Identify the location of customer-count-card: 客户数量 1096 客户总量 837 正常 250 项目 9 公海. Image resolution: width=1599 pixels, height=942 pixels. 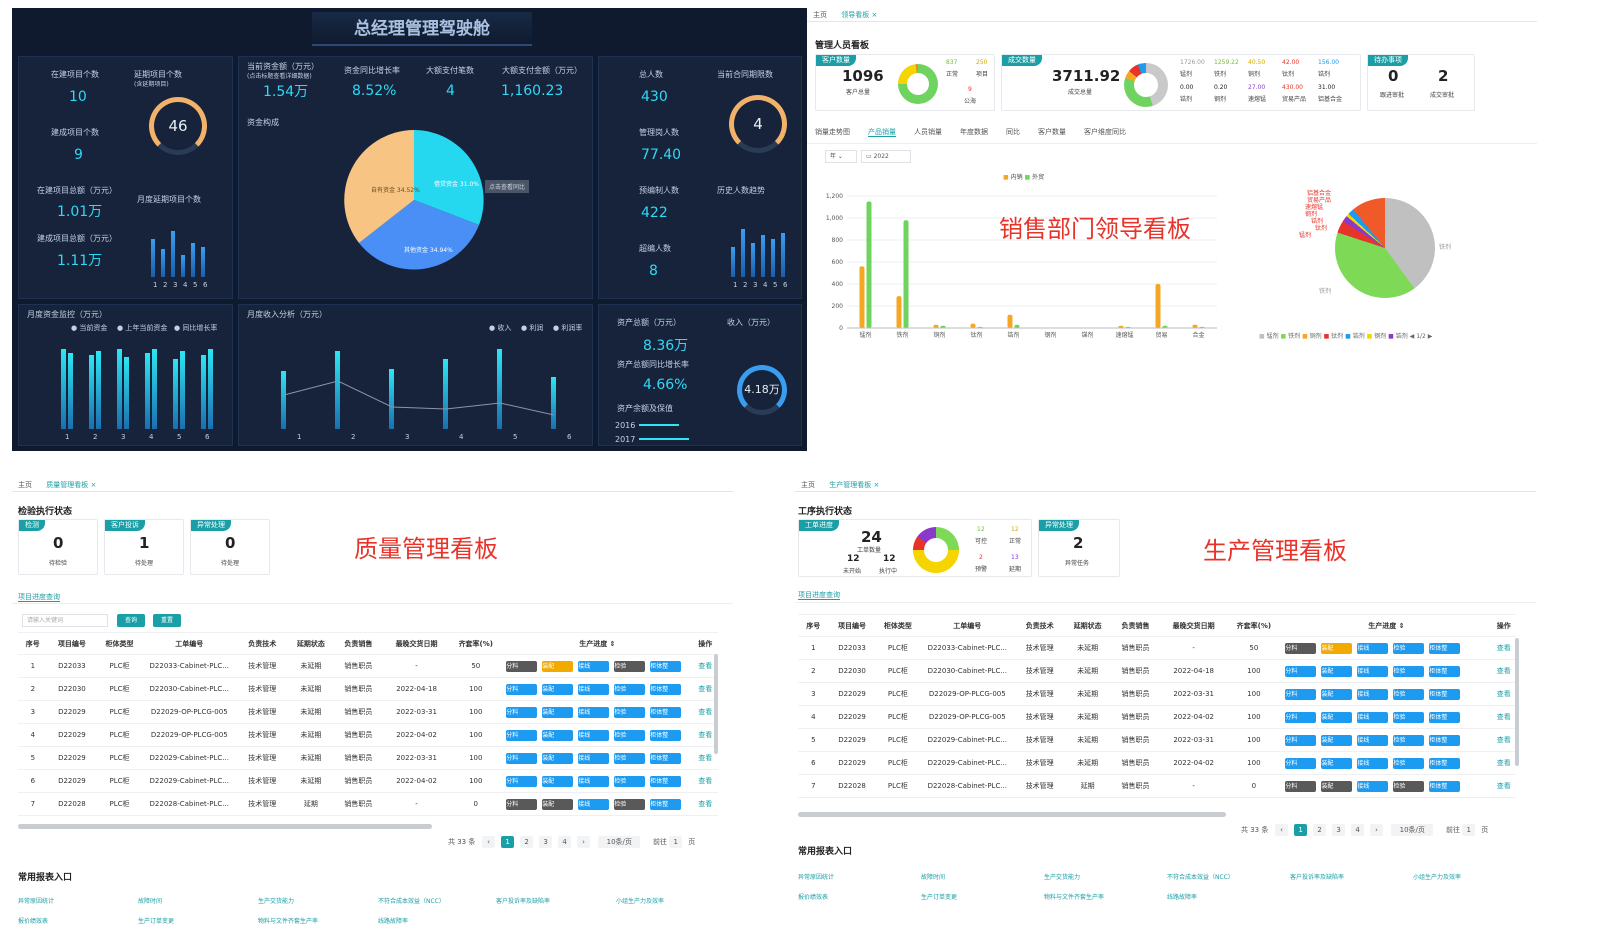
(905, 82).